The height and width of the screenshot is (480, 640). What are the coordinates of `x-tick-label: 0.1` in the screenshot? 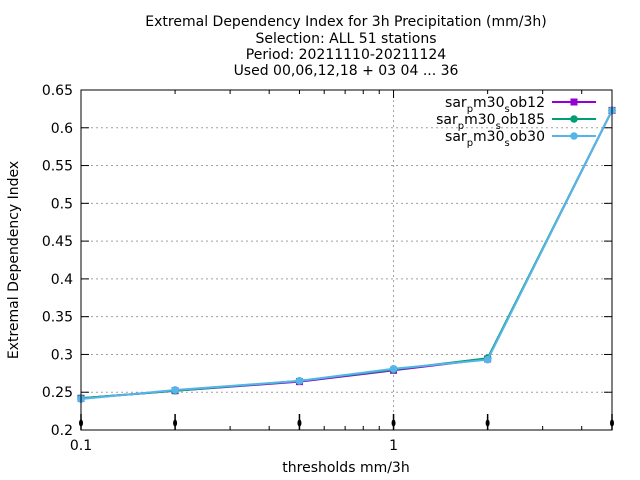 It's located at (81, 446).